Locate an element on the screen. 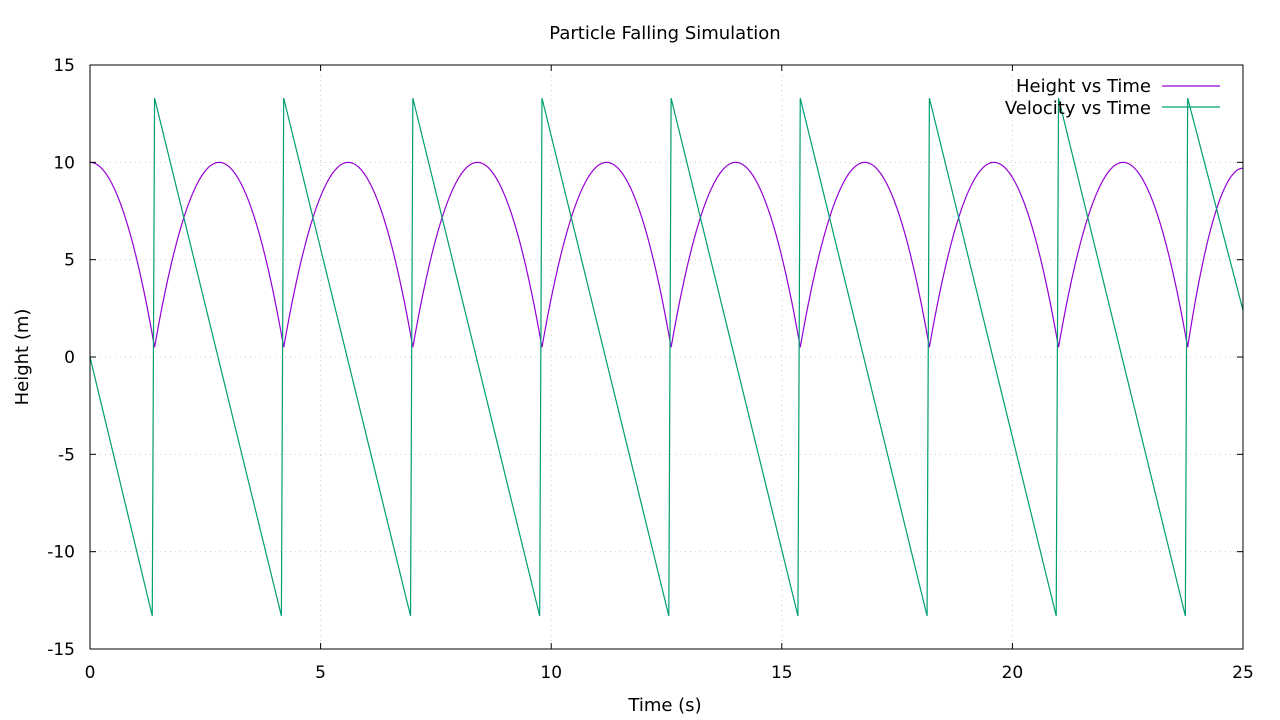 The width and height of the screenshot is (1280, 720). chart-title: Particle Falling Simulation is located at coordinates (664, 33).